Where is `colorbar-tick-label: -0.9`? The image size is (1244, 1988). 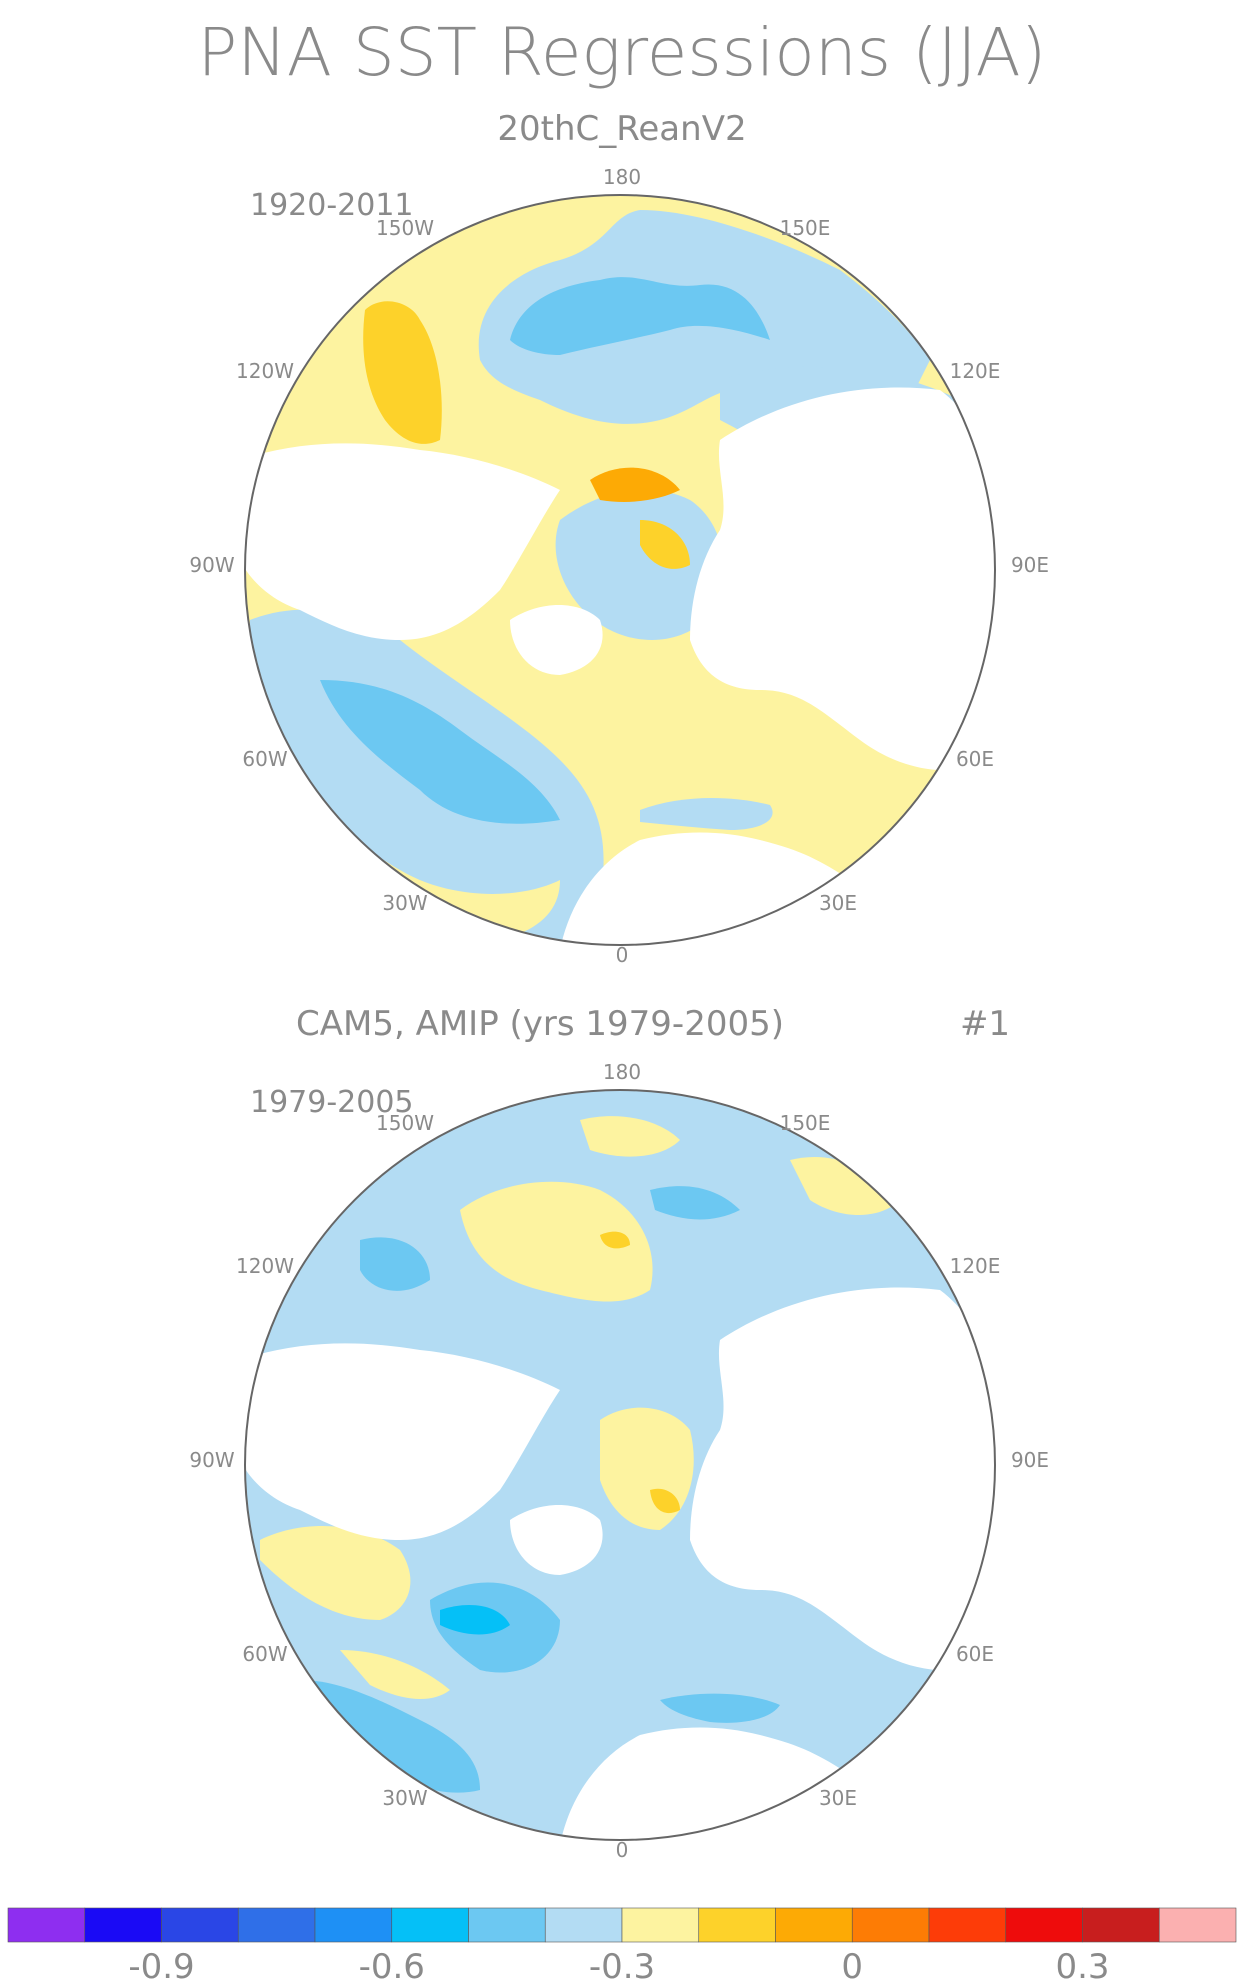 colorbar-tick-label: -0.9 is located at coordinates (161, 1967).